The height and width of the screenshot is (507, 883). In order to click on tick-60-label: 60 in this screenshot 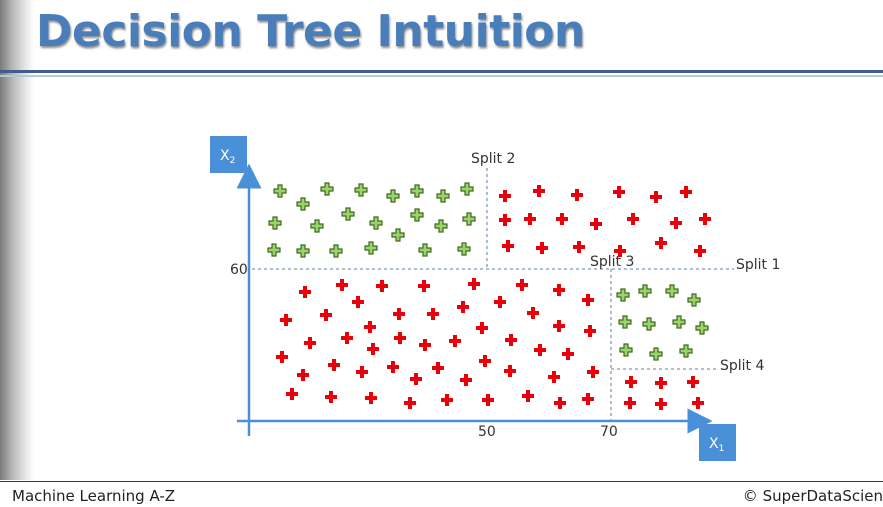, I will do `click(239, 270)`.